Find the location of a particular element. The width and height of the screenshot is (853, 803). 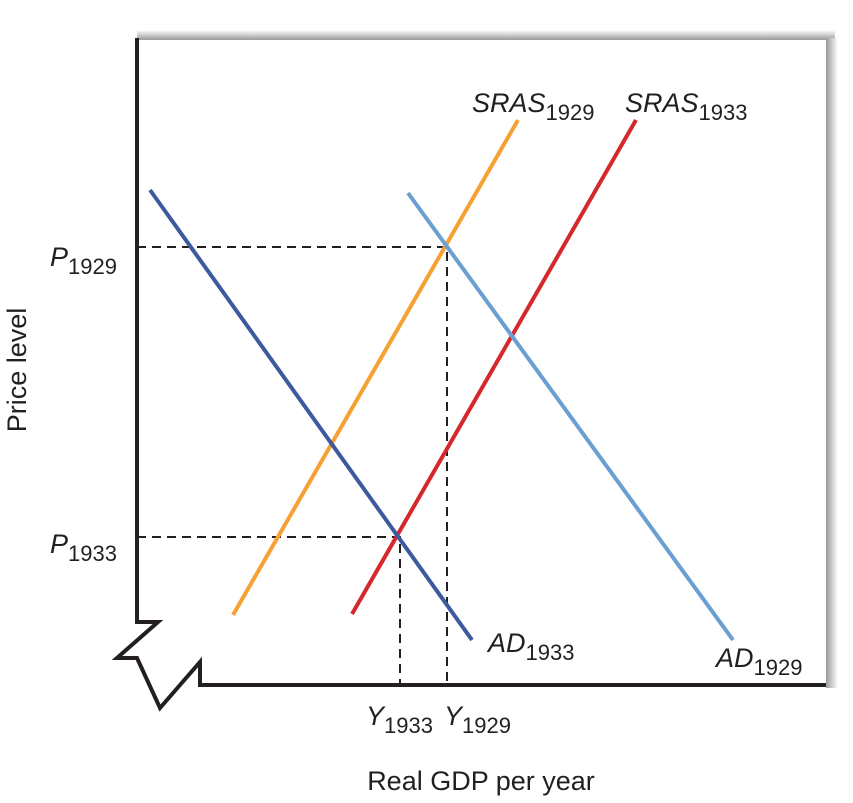

curve-label: AD1929 is located at coordinates (758, 661).